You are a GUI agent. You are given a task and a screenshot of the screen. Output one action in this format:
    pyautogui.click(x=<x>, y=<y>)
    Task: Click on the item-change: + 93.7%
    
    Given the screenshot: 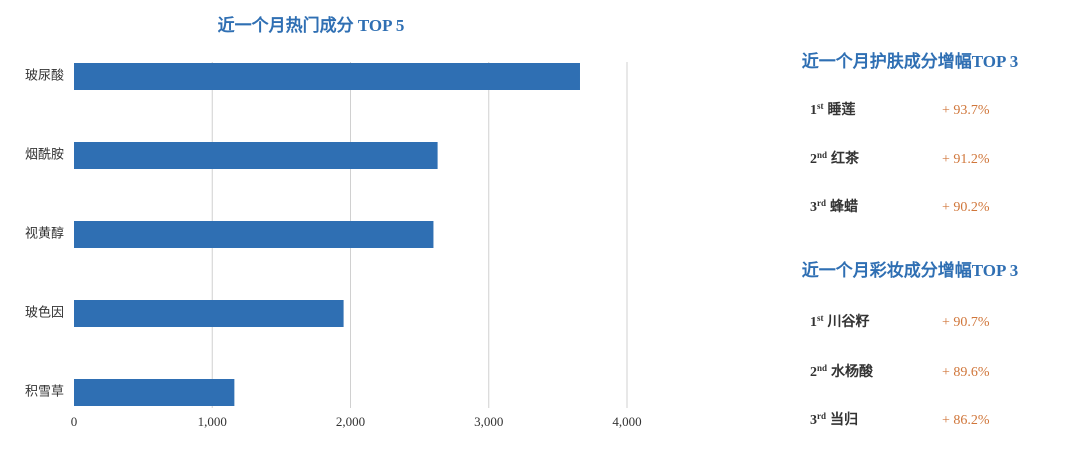 What is the action you would take?
    pyautogui.click(x=966, y=110)
    